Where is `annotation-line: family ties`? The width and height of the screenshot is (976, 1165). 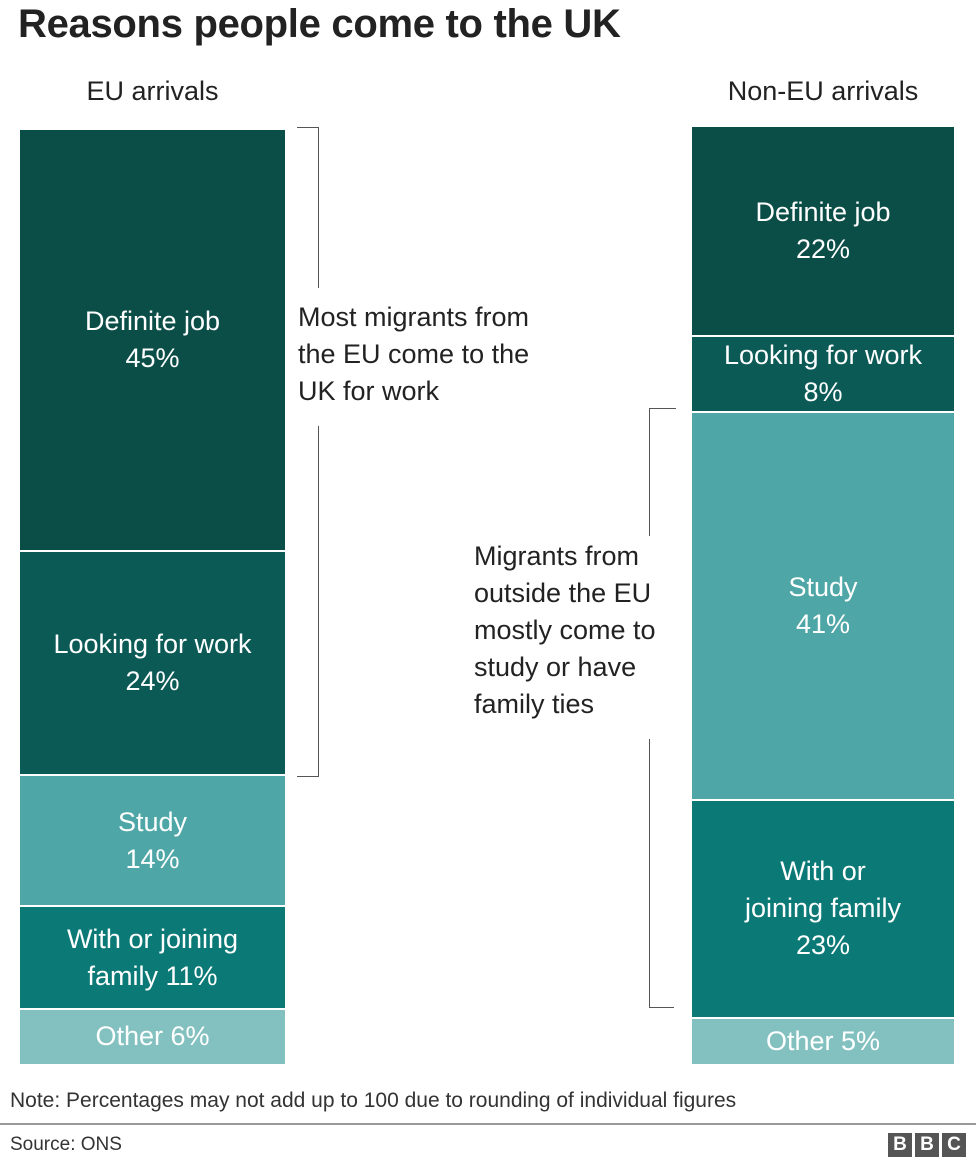
annotation-line: family ties is located at coordinates (534, 704).